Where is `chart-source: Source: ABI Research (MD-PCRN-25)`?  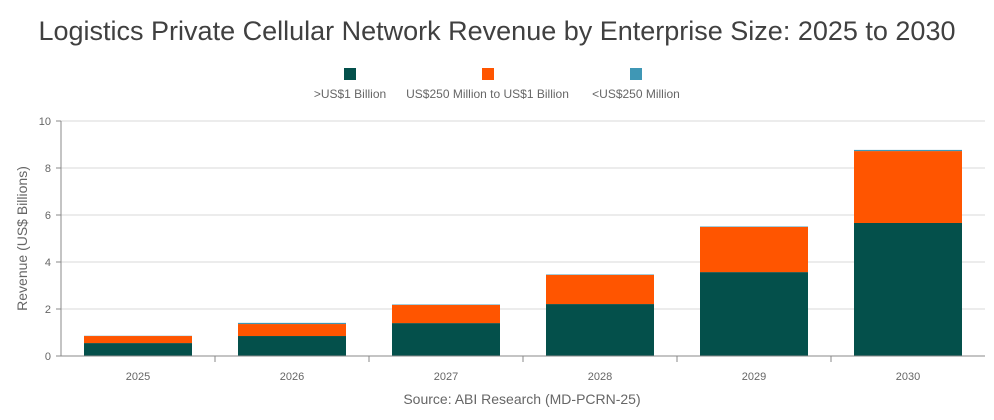 chart-source: Source: ABI Research (MD-PCRN-25) is located at coordinates (522, 399).